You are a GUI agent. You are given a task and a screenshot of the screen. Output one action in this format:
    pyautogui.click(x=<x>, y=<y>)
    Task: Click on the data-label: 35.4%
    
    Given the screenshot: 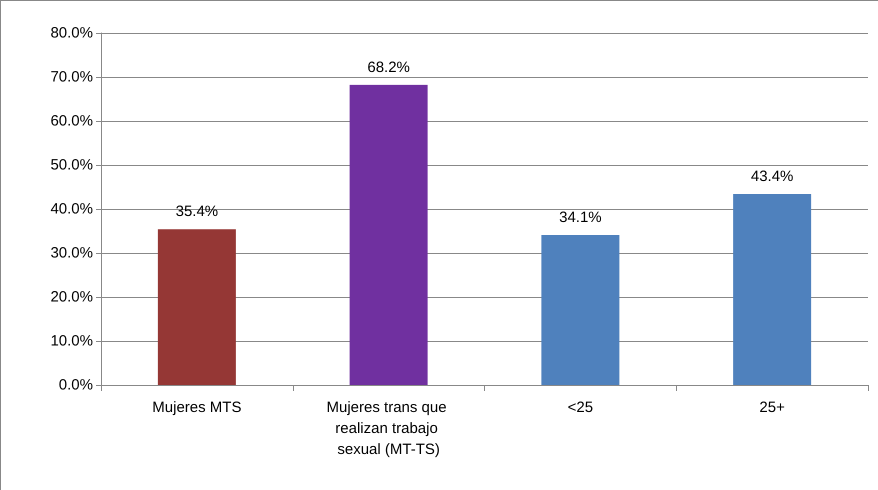 What is the action you would take?
    pyautogui.click(x=197, y=211)
    